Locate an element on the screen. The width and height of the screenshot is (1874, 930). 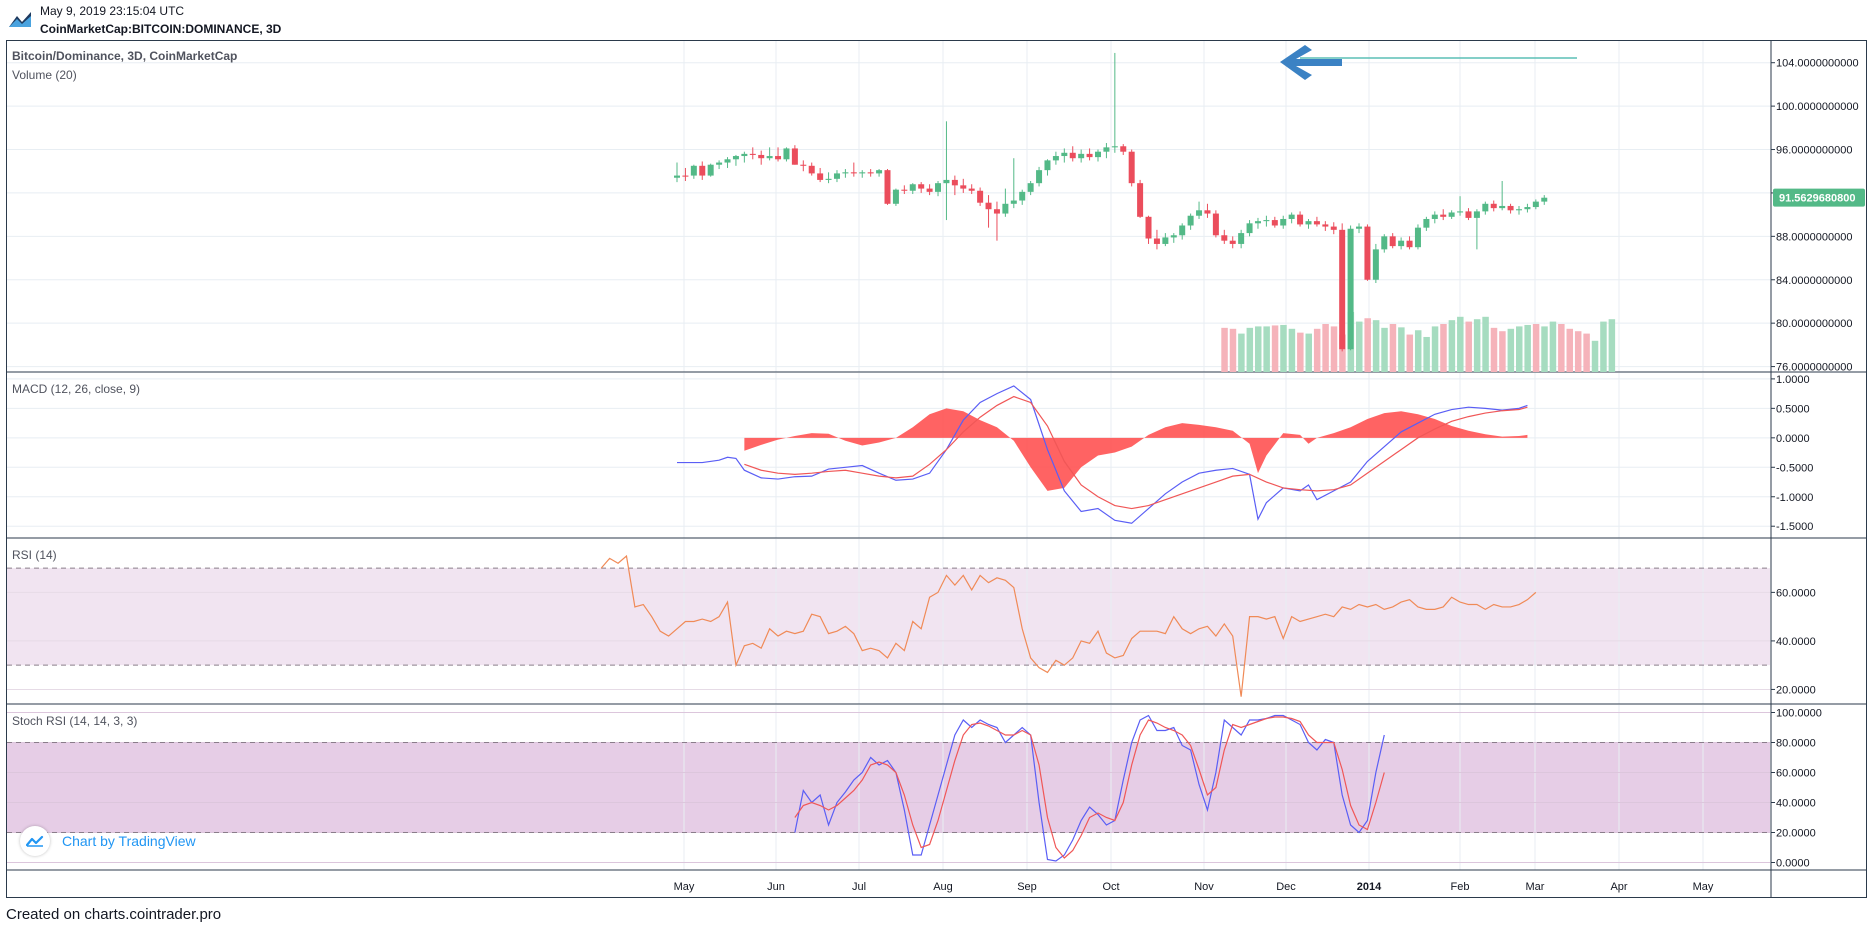
snapshot-datetime: May 9, 2019 23:15:04 UTC is located at coordinates (112, 11).